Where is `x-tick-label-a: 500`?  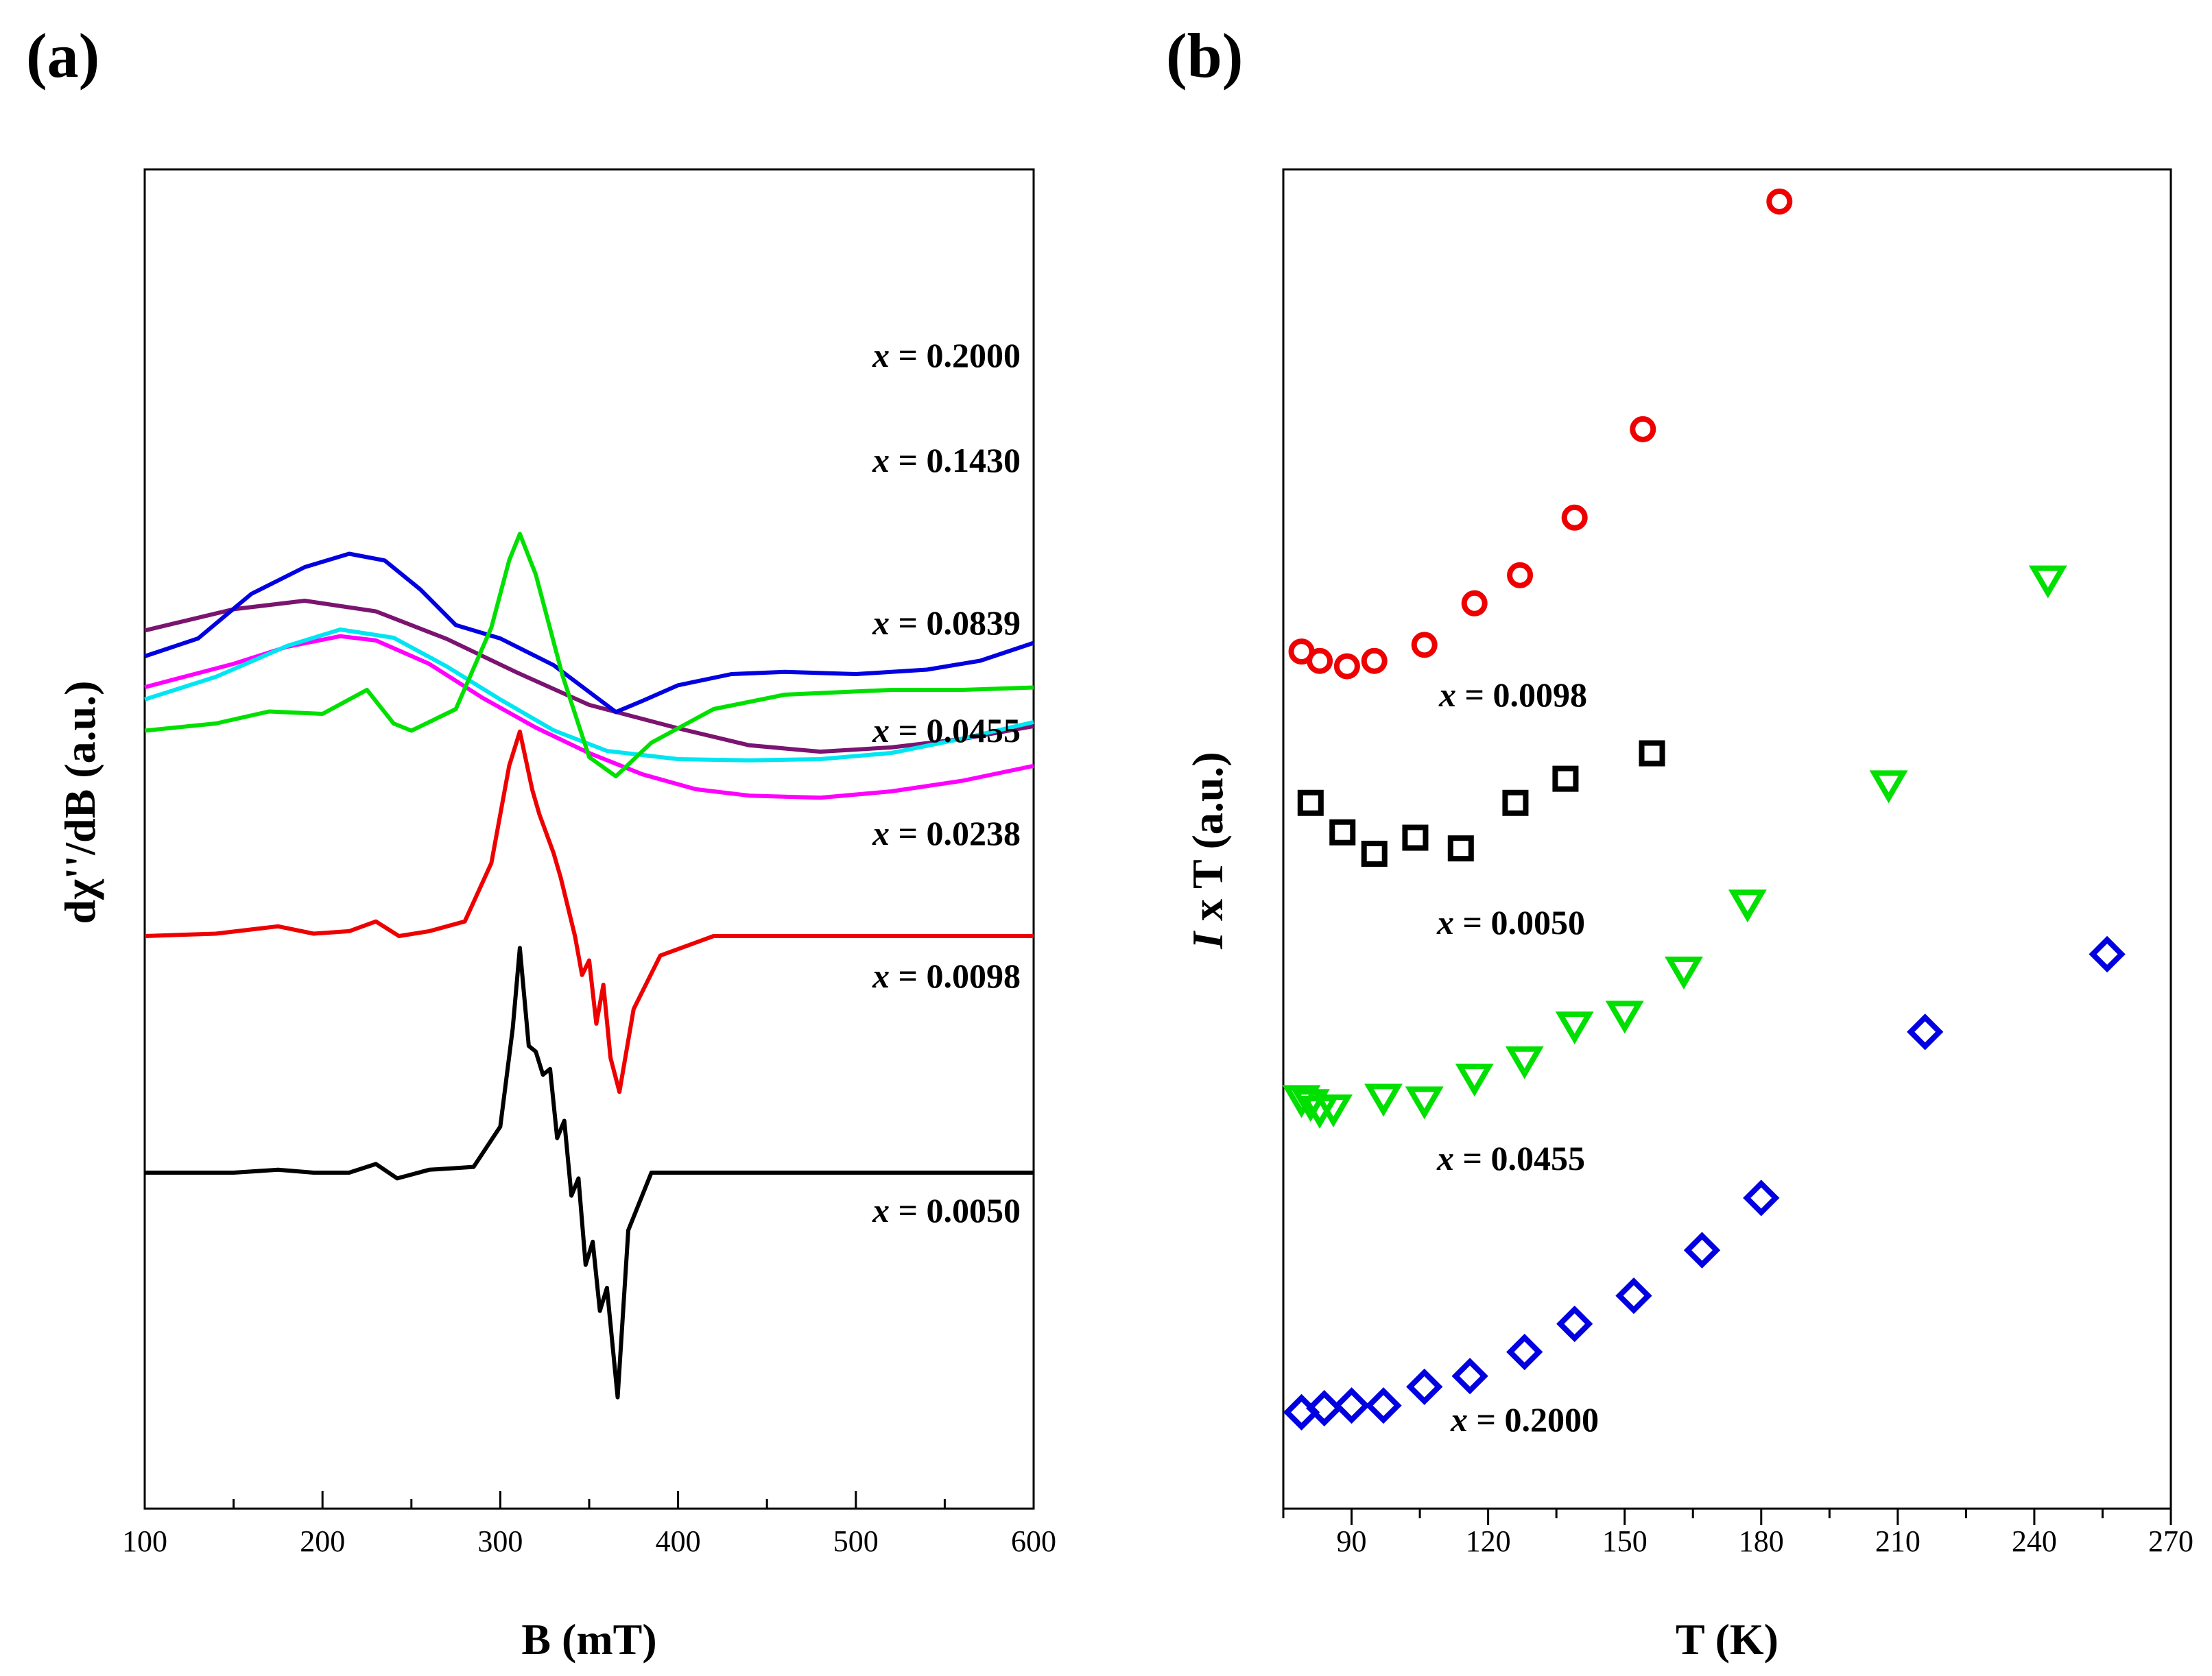
x-tick-label-a: 500 is located at coordinates (856, 1541).